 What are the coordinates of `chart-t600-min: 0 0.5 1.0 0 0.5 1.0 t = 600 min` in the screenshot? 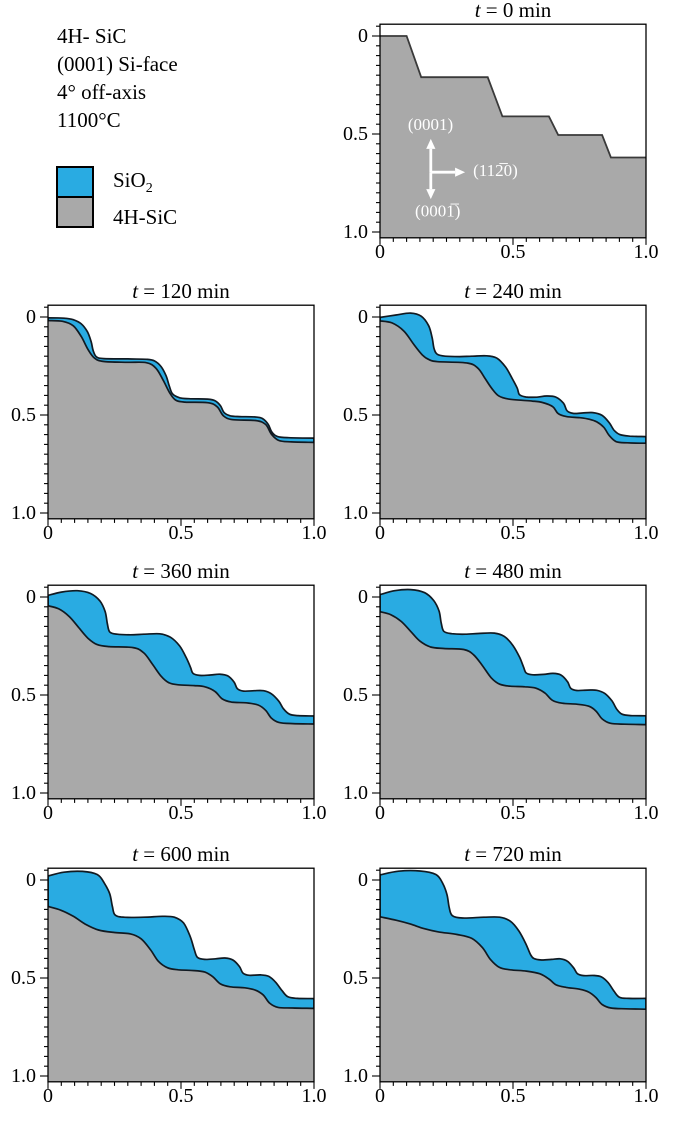 It's located at (169, 975).